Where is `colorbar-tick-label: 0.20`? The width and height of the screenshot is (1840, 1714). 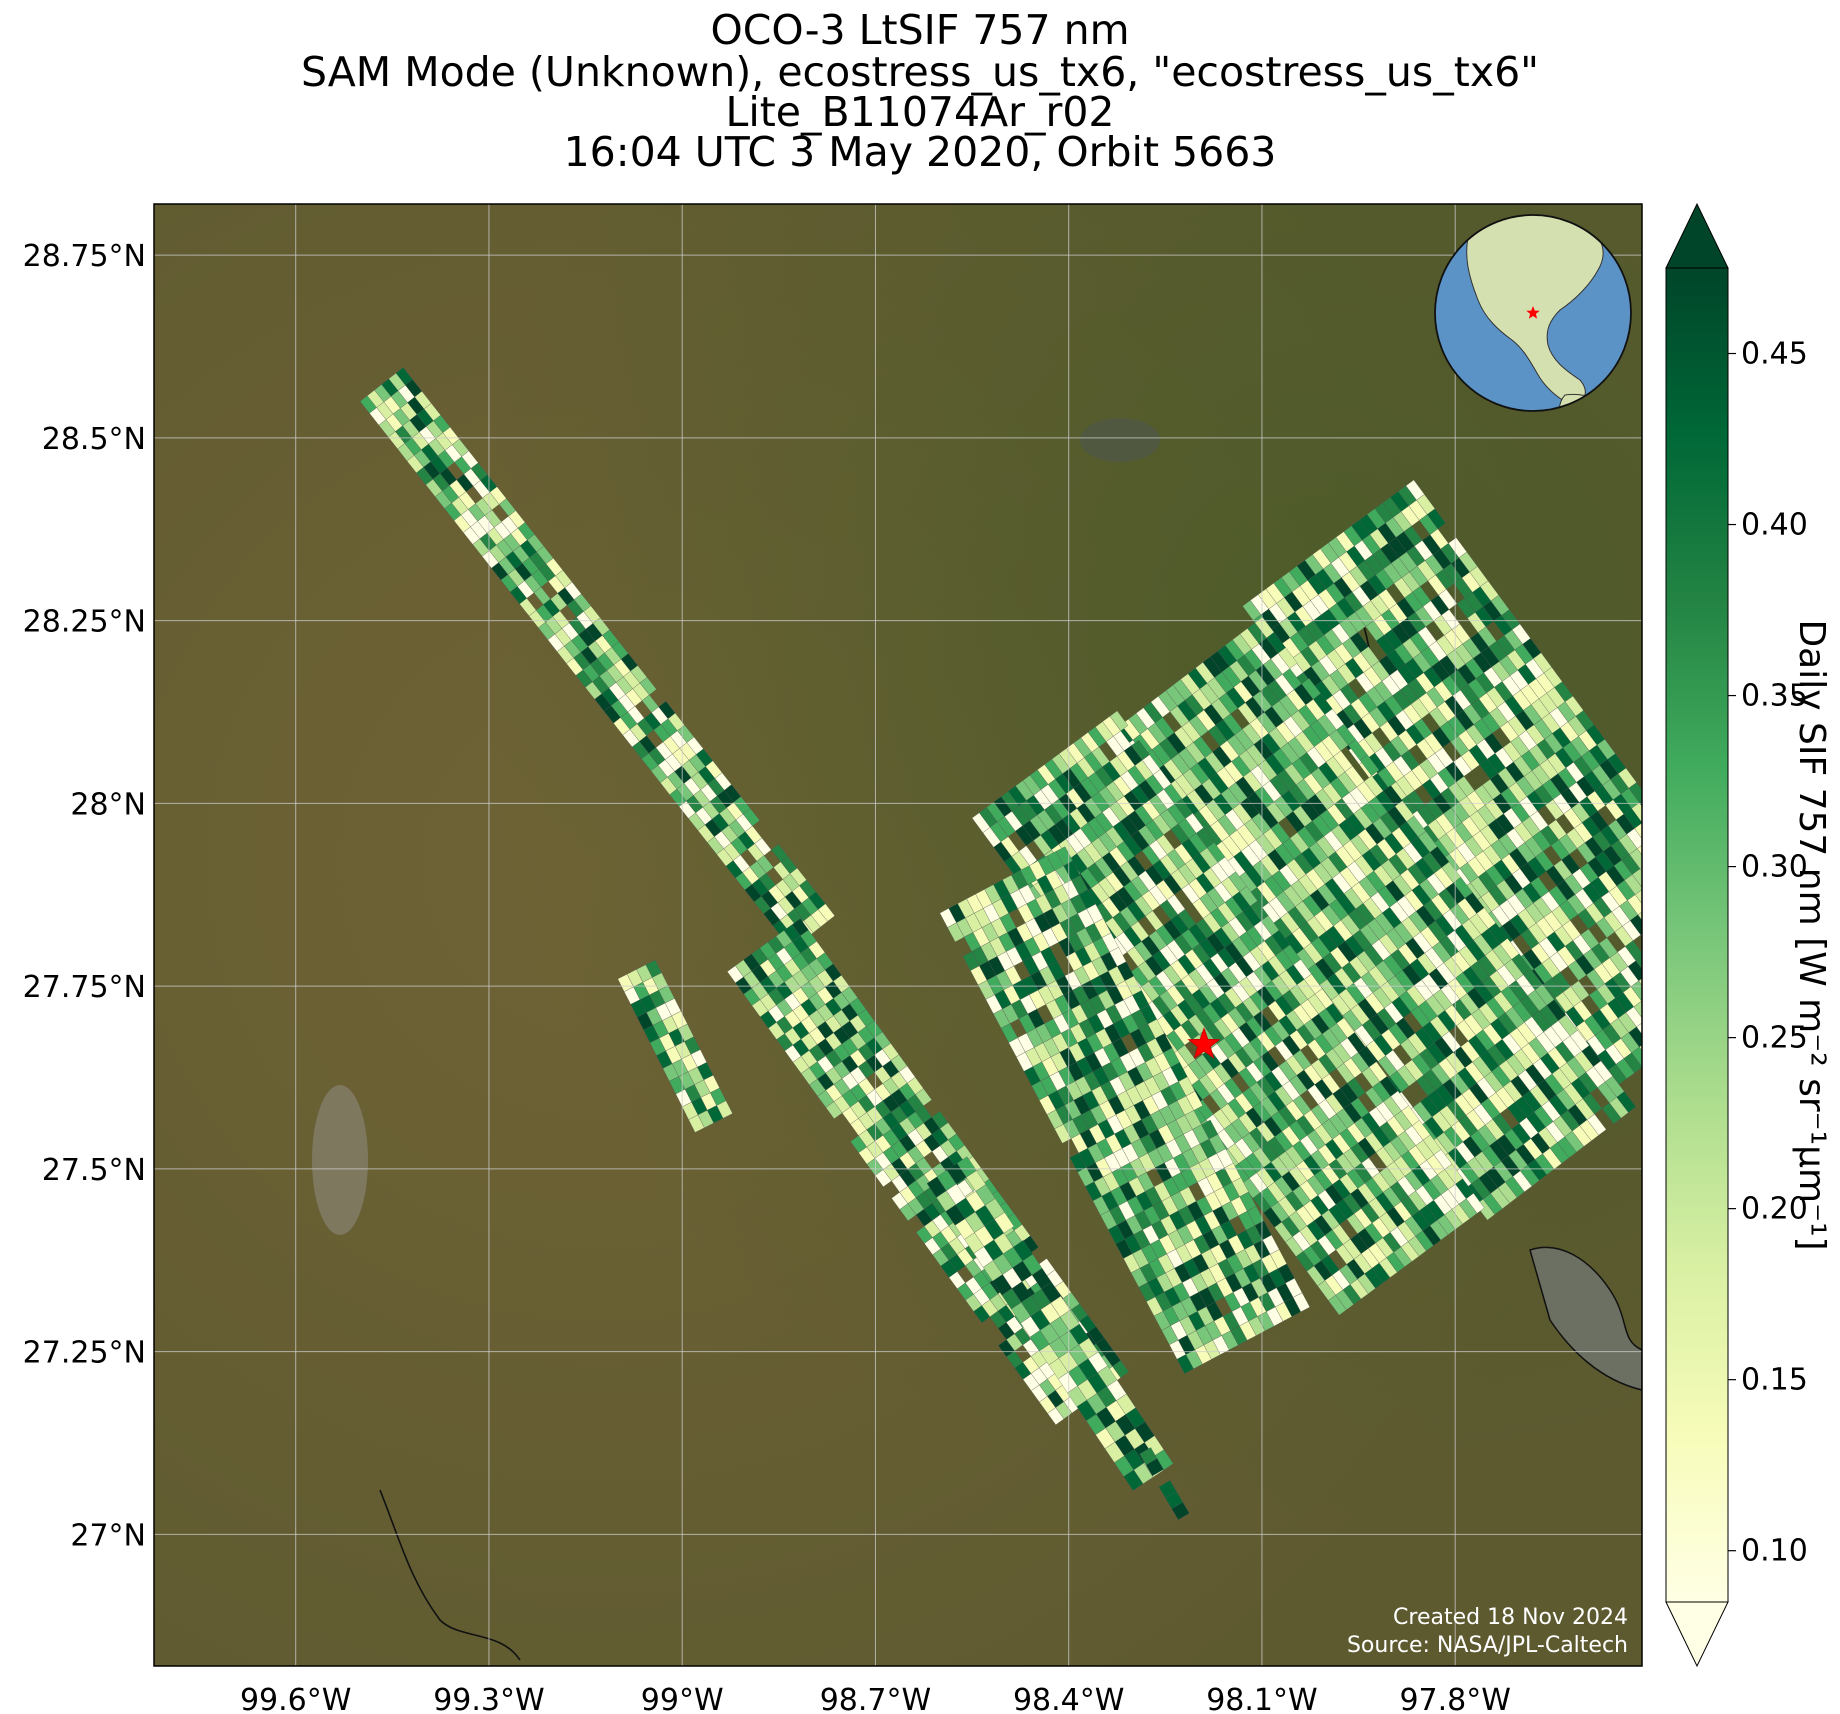 colorbar-tick-label: 0.20 is located at coordinates (1774, 1209).